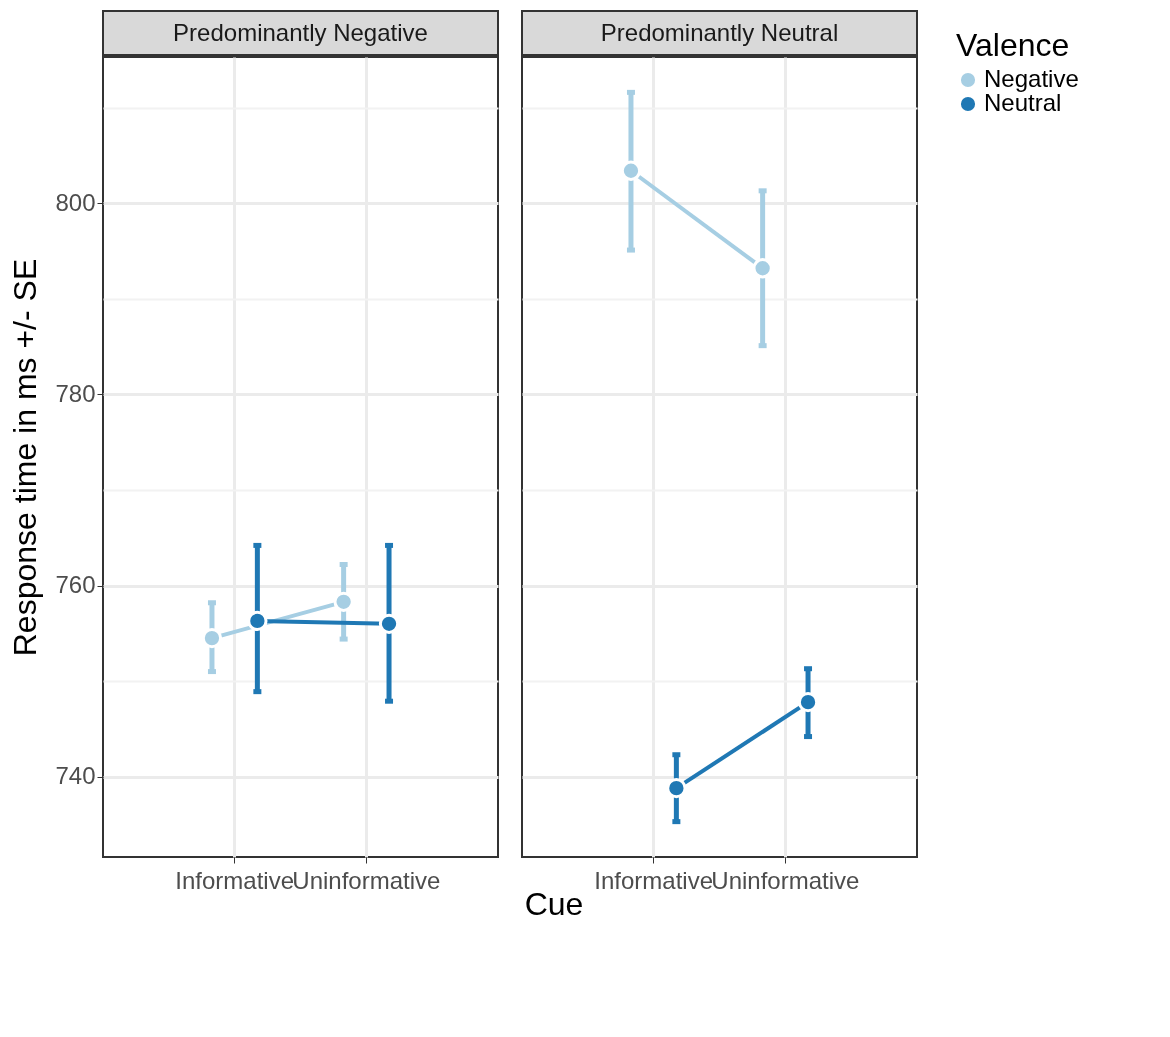 This screenshot has height=1037, width=1170. Describe the element at coordinates (75, 776) in the screenshot. I see `y-tick-label: 740` at that location.